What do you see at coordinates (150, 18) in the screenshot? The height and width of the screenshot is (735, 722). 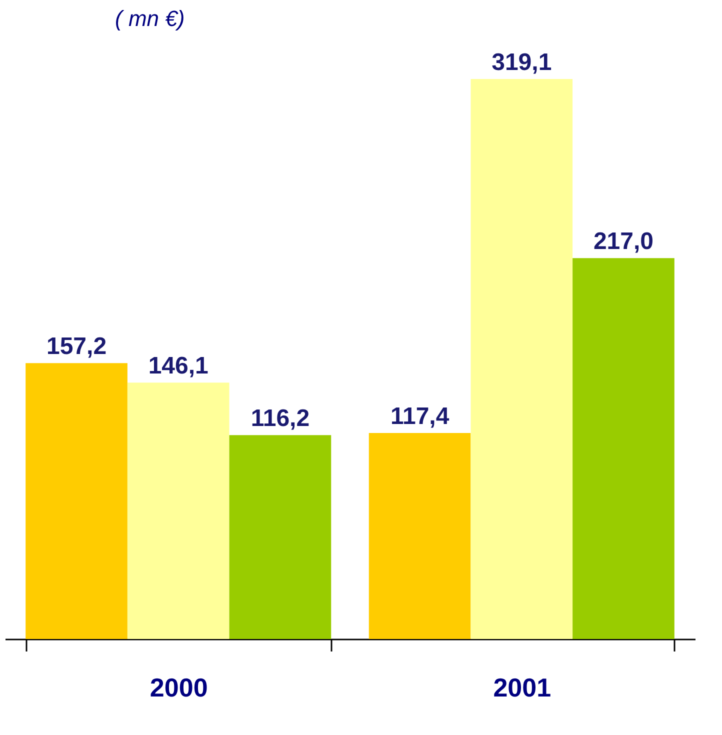 I see `chart-title: ( mn €)` at bounding box center [150, 18].